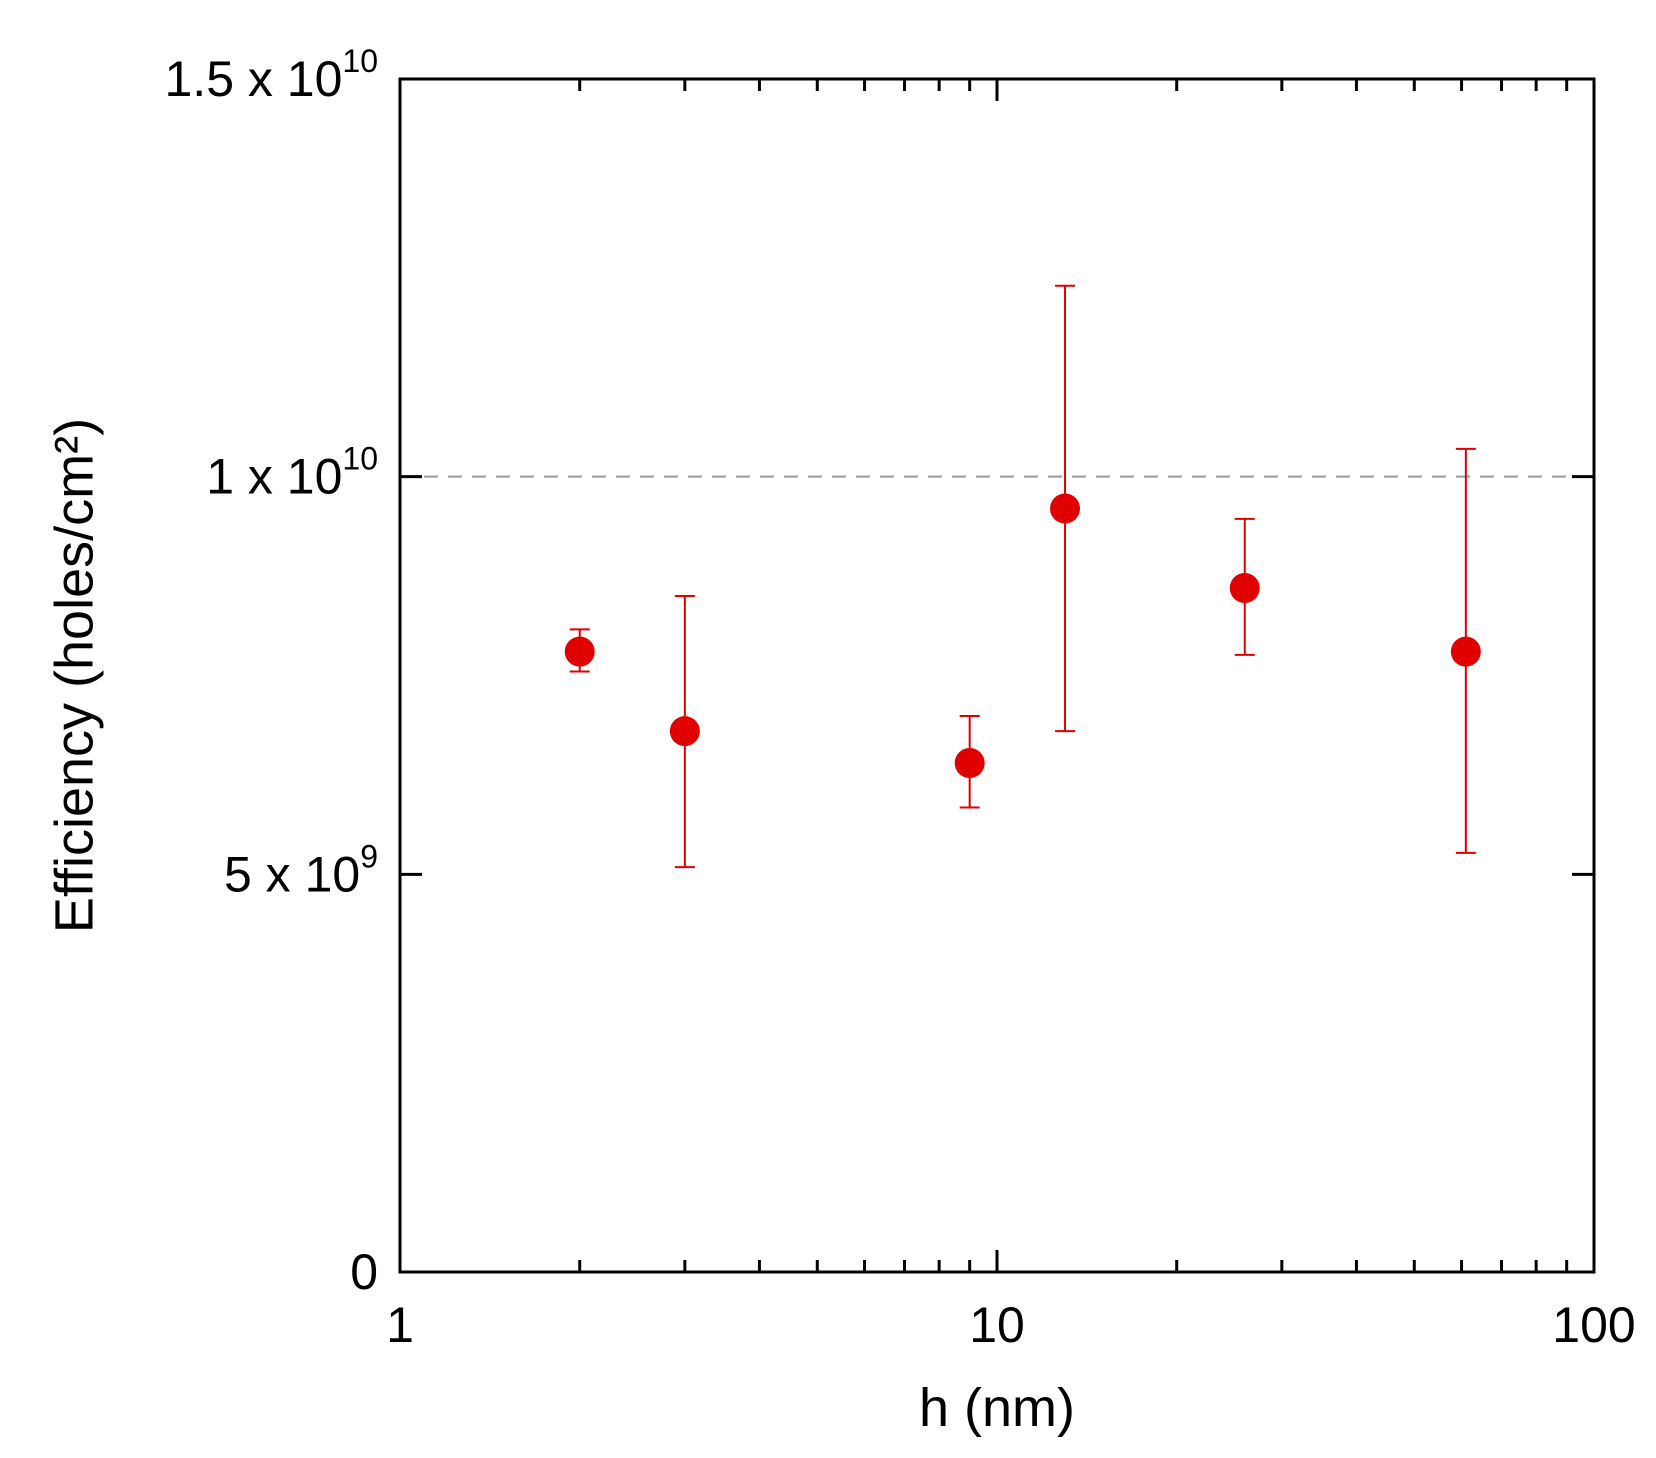 The width and height of the screenshot is (1656, 1458). Describe the element at coordinates (292, 473) in the screenshot. I see `y-tick-label: 1 x 10¹⁰` at that location.